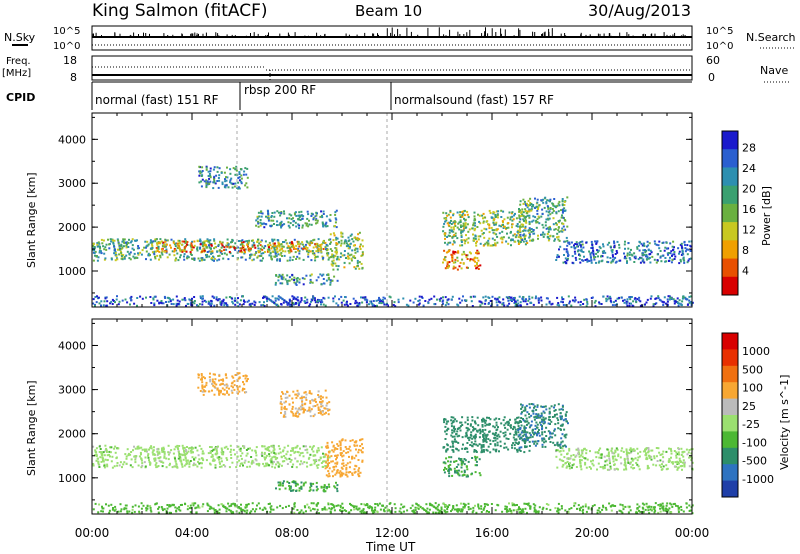 The width and height of the screenshot is (800, 554). I want to click on cpid-segment-2: rbsp 200 RF, so click(280, 90).